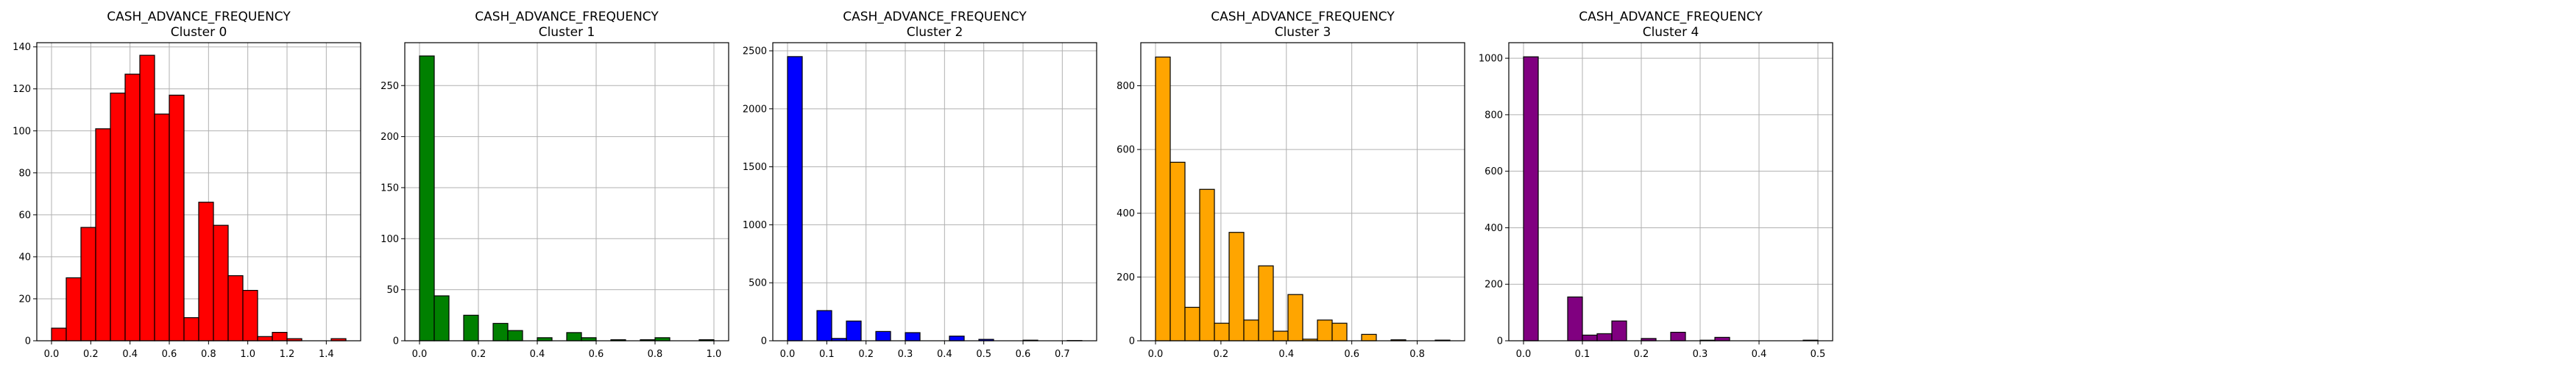  Describe the element at coordinates (755, 167) in the screenshot. I see `y-tick-label: 1500` at that location.